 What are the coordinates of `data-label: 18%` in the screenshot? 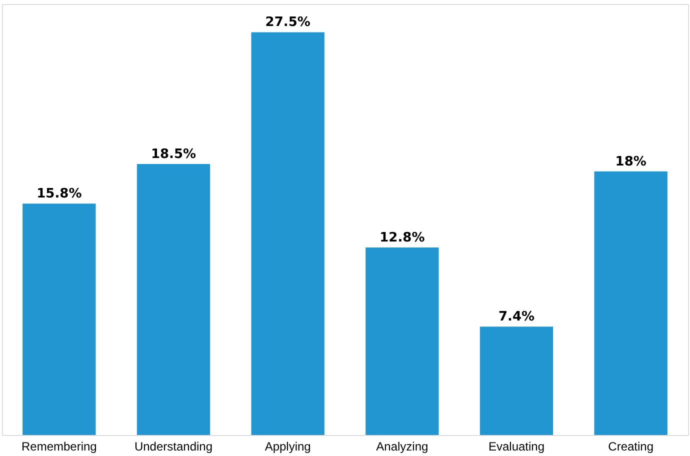 It's located at (630, 162).